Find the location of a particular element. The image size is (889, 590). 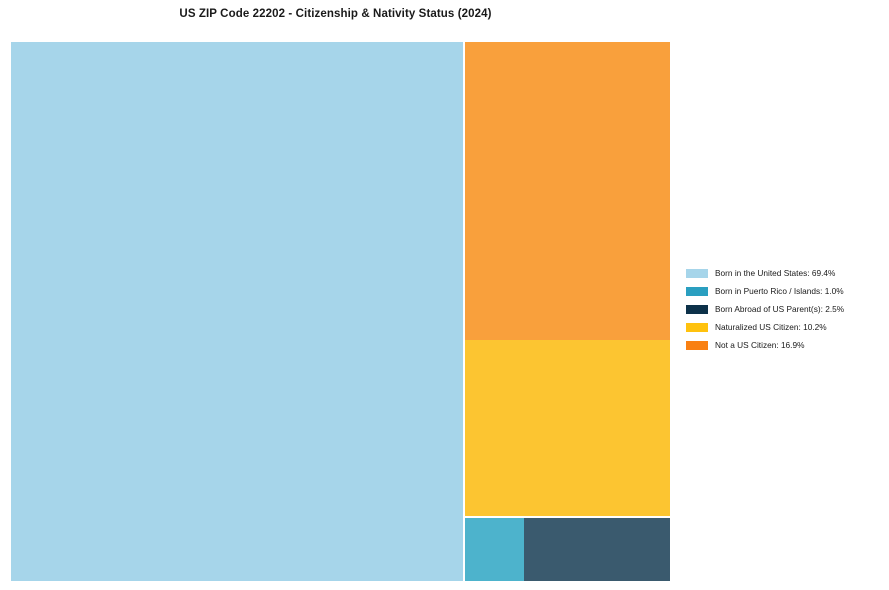

legend-item: Naturalized US Citizen: 10.2% is located at coordinates (784, 327).